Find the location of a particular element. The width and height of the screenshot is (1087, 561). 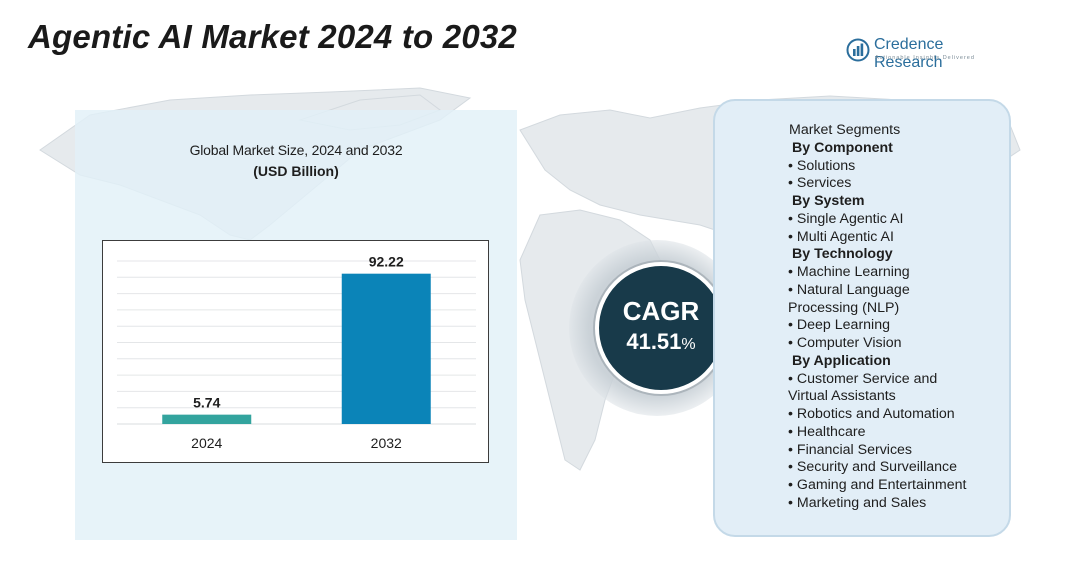

x-tick-label: 2024 is located at coordinates (206, 443).